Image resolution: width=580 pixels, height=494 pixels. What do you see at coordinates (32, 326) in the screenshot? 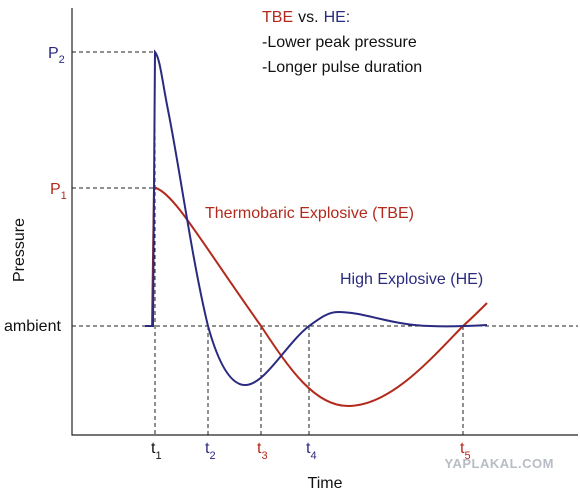
I see `ambient-label: ambient` at bounding box center [32, 326].